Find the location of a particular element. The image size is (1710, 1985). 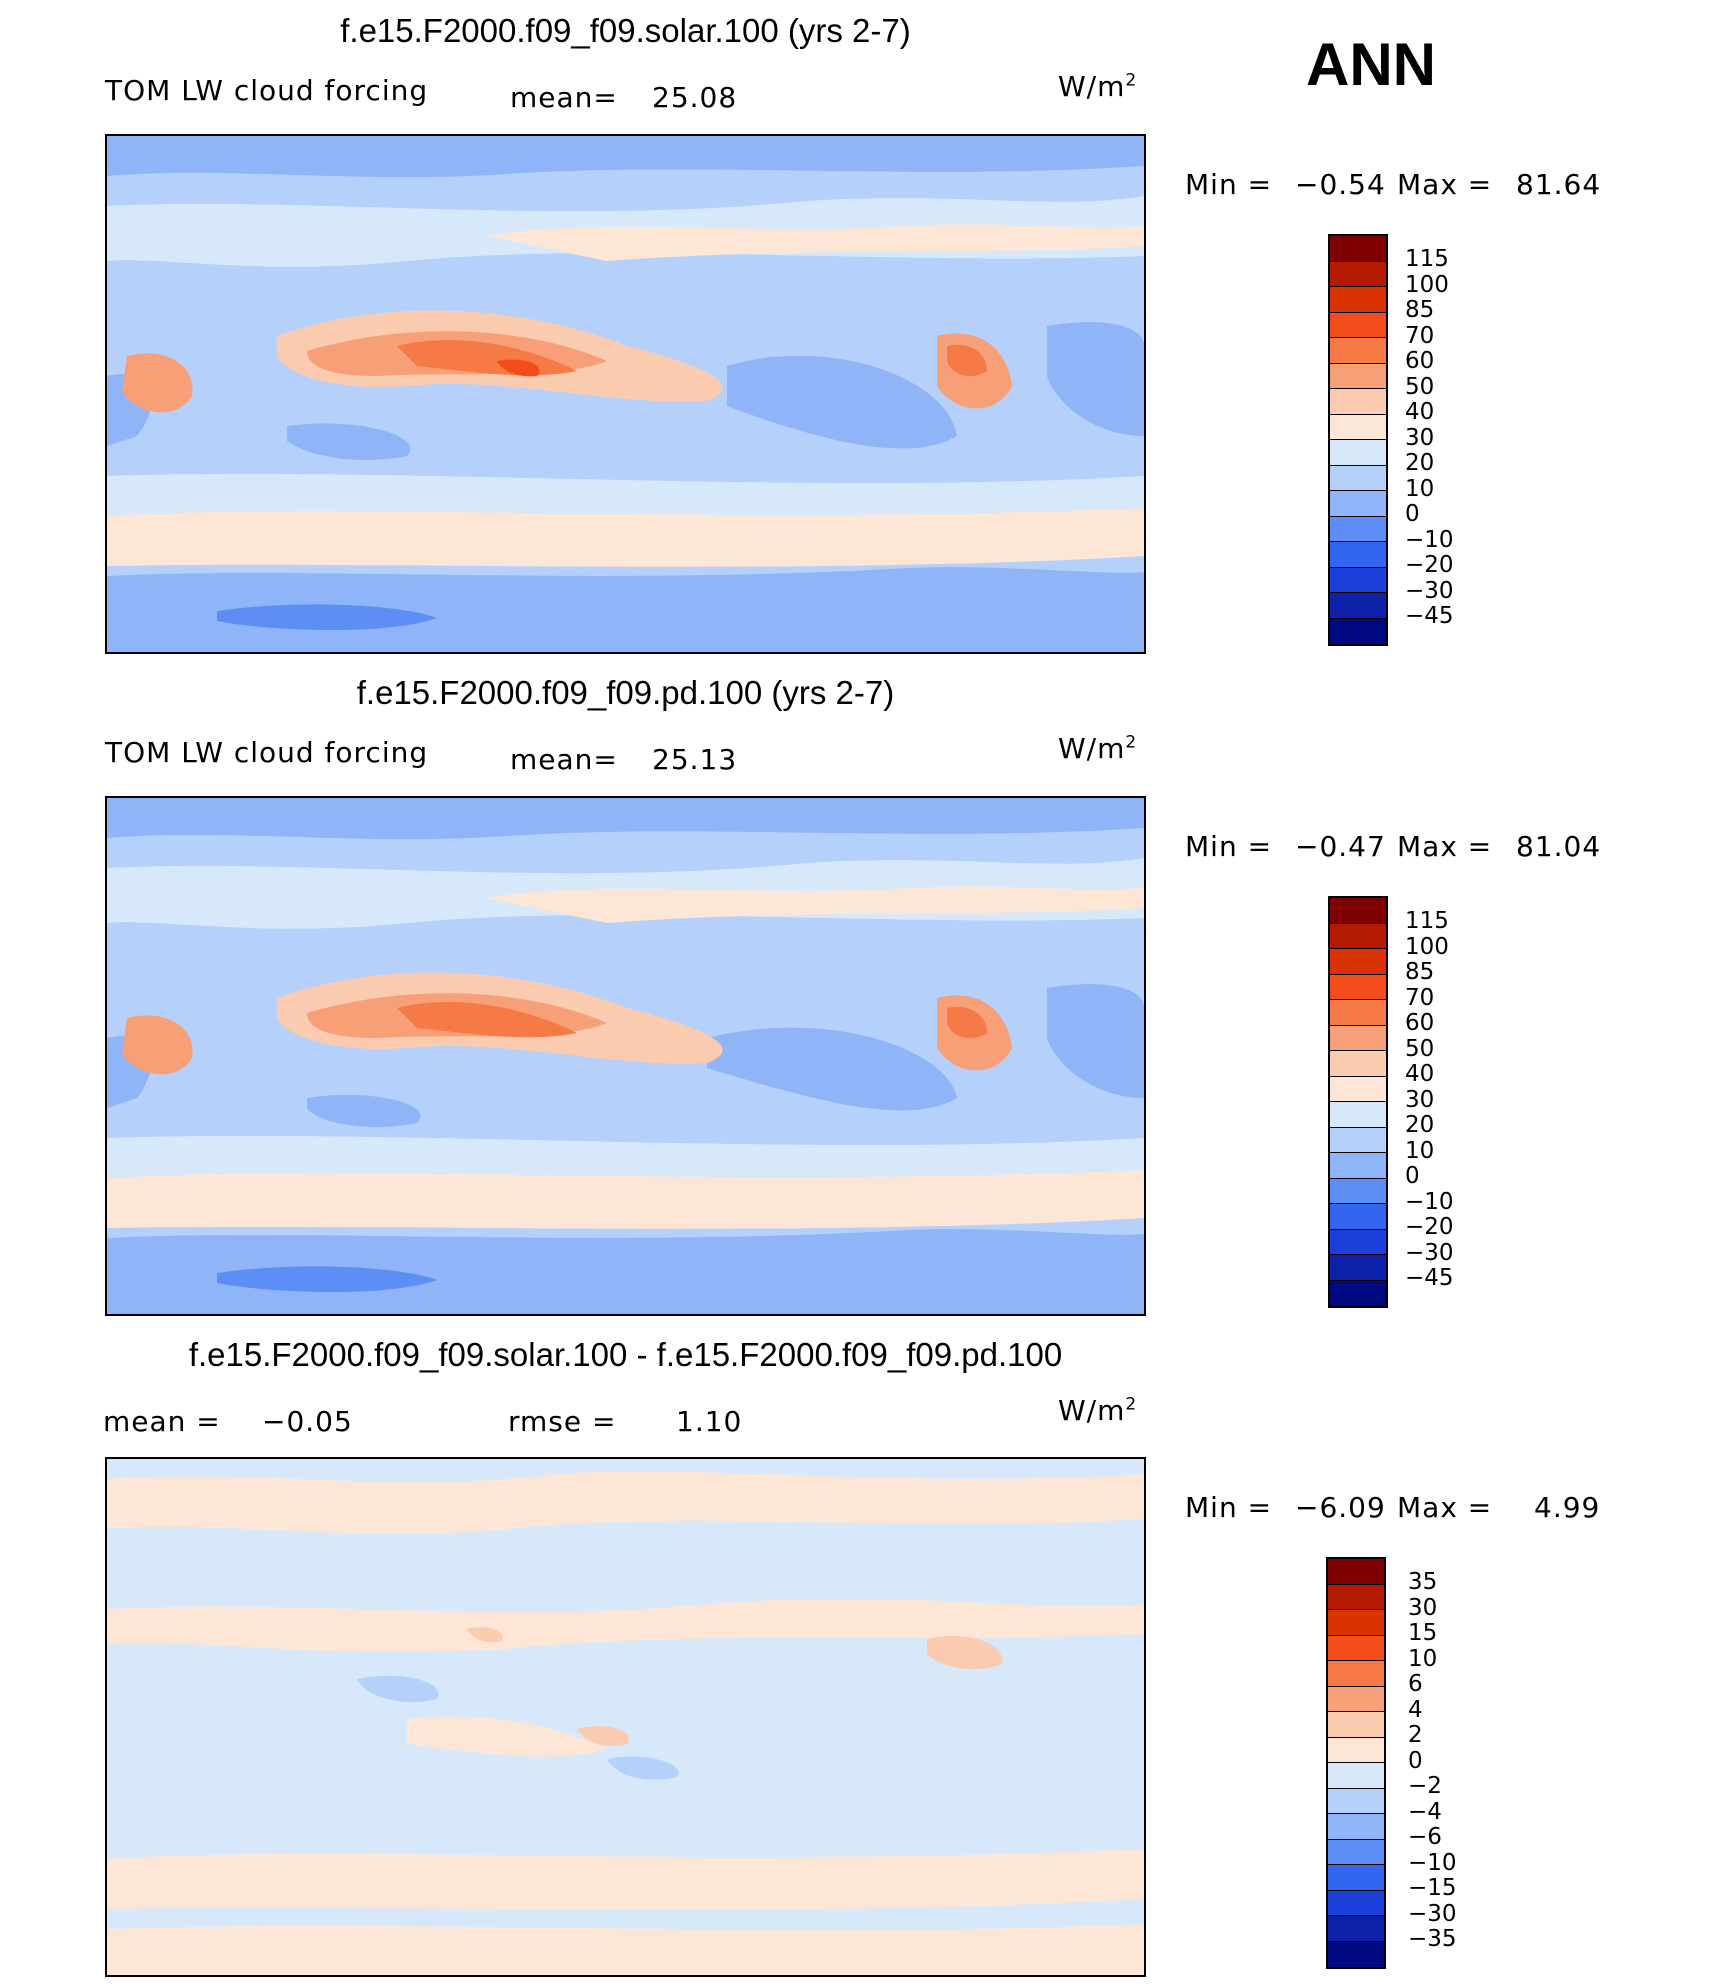

panel-2-colorbar is located at coordinates (1358, 1102).